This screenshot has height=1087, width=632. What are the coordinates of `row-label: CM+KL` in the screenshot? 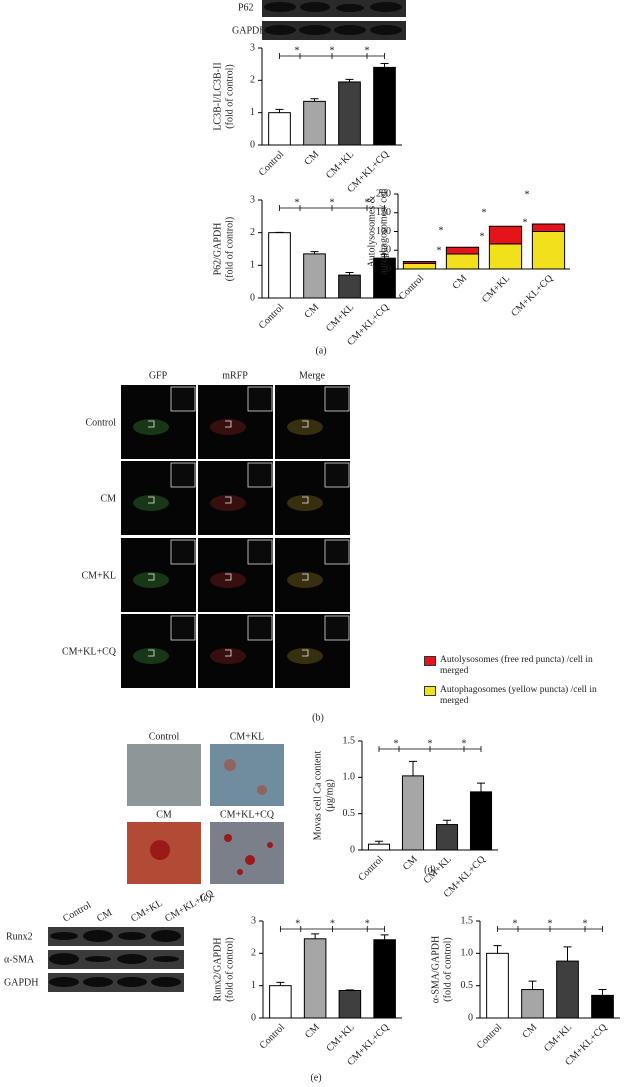 It's located at (98, 575).